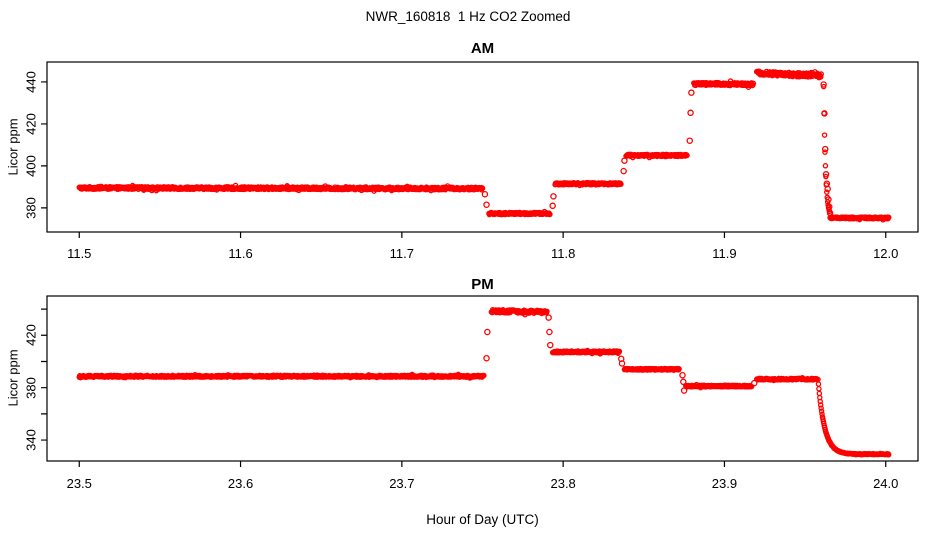 Image resolution: width=936 pixels, height=540 pixels. What do you see at coordinates (724, 483) in the screenshot?
I see `x-tick-label: 23.9` at bounding box center [724, 483].